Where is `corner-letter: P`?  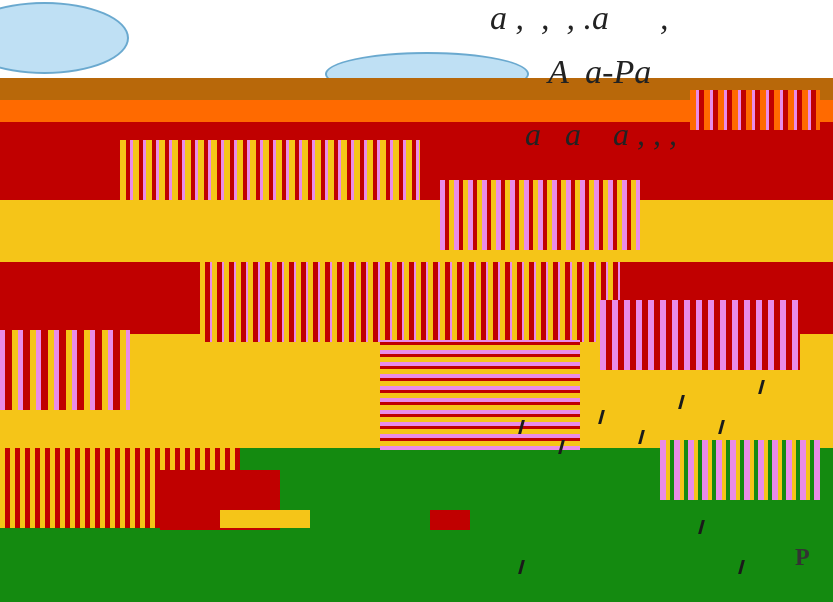
corner-letter: P is located at coordinates (802, 558).